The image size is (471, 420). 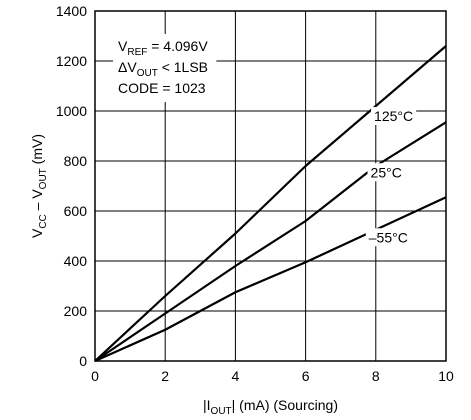 I want to click on x-tick-label: 10, so click(x=446, y=376).